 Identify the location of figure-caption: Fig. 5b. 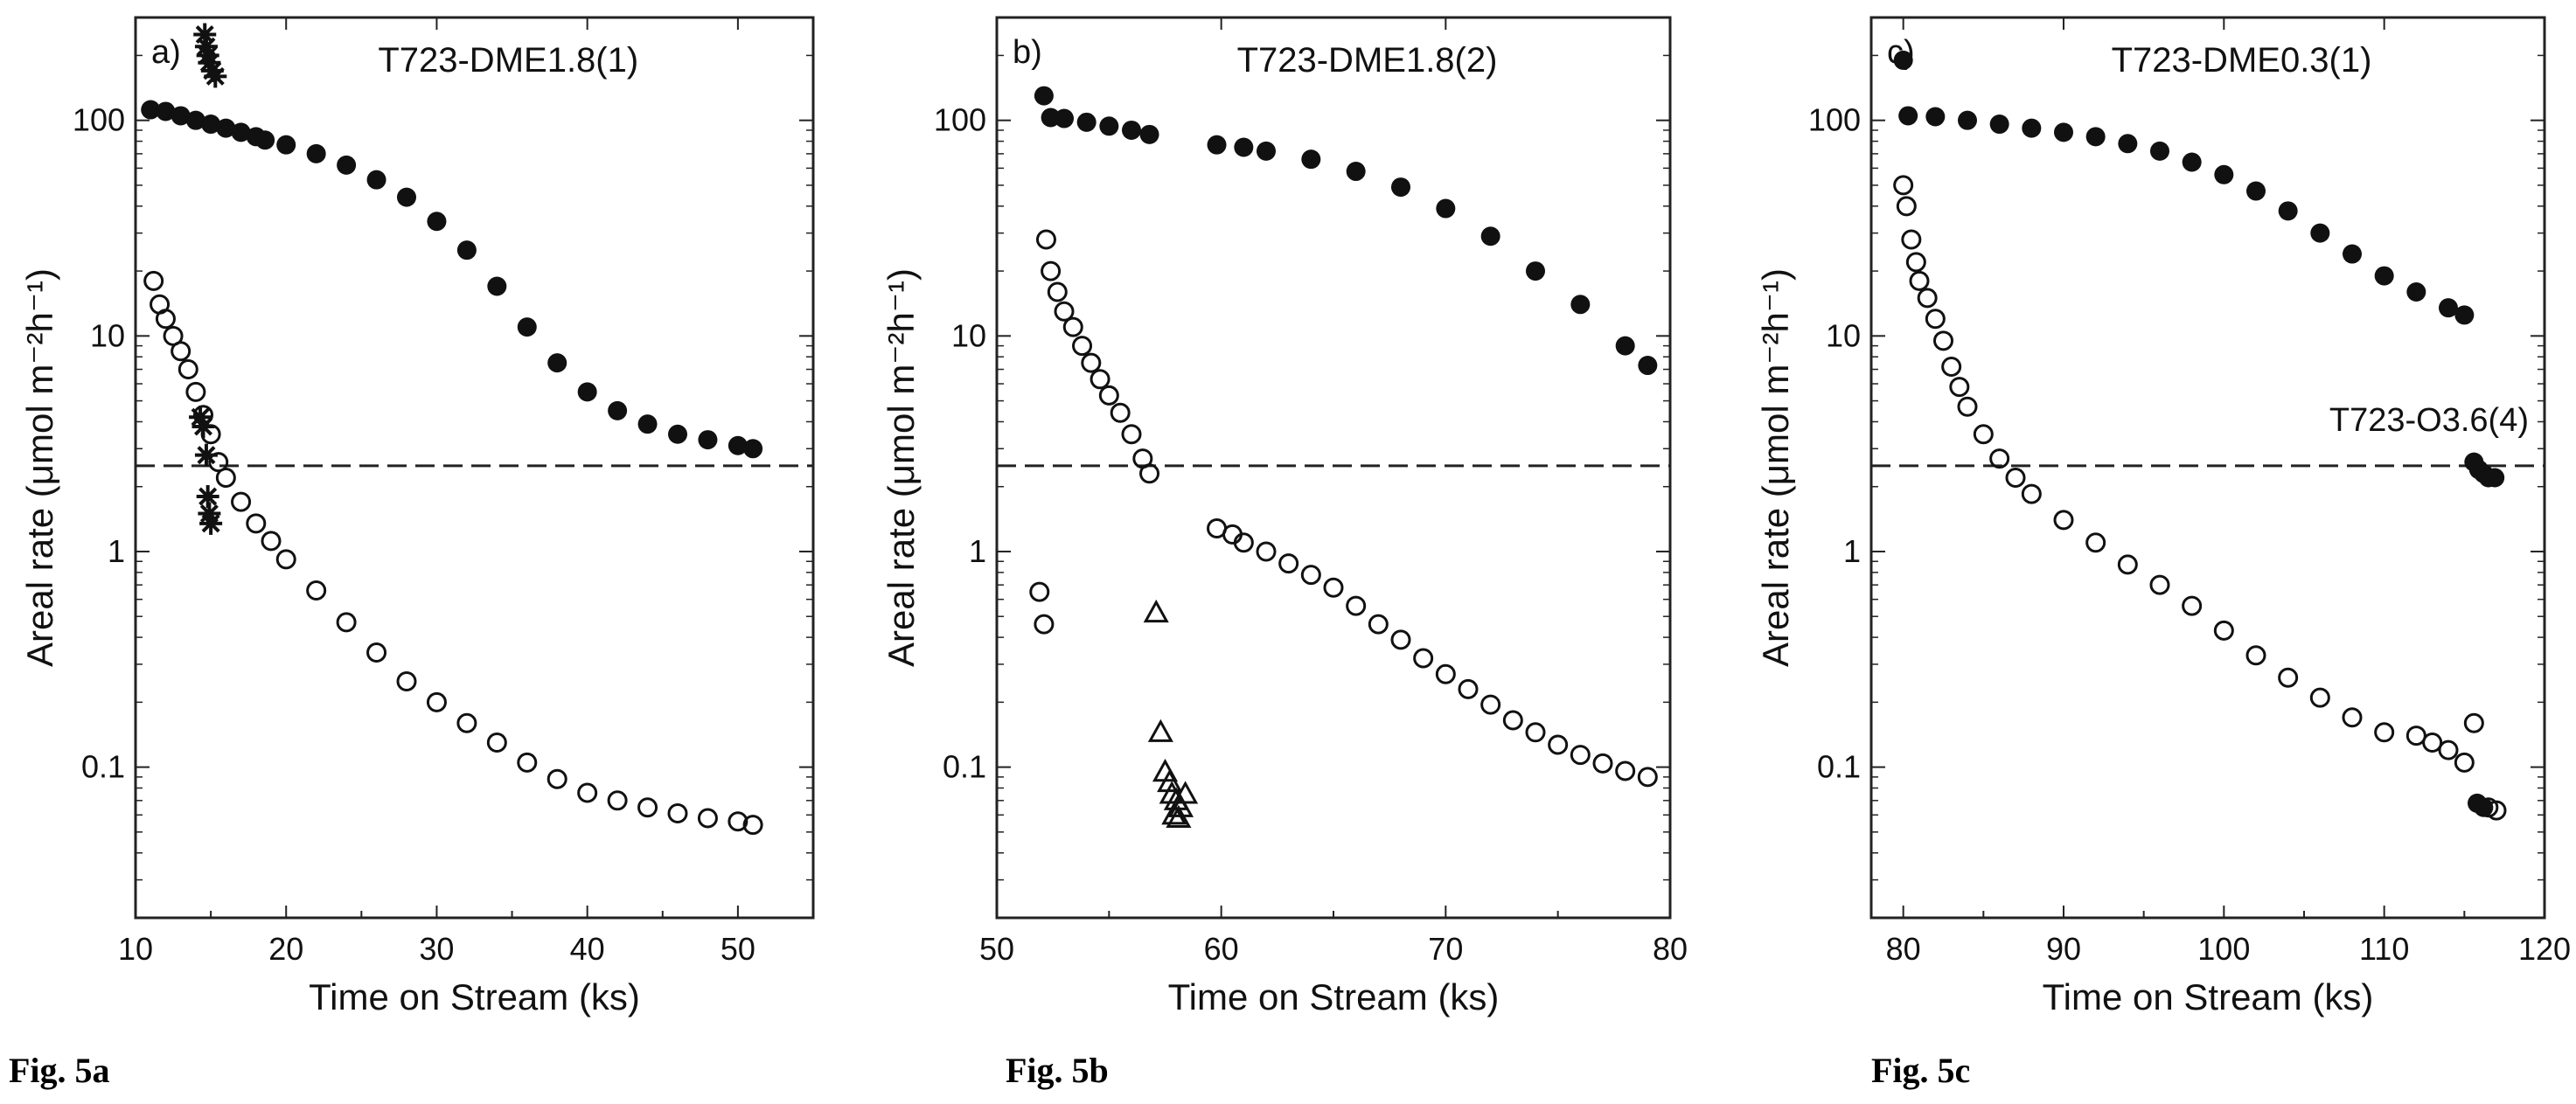
(1057, 1070).